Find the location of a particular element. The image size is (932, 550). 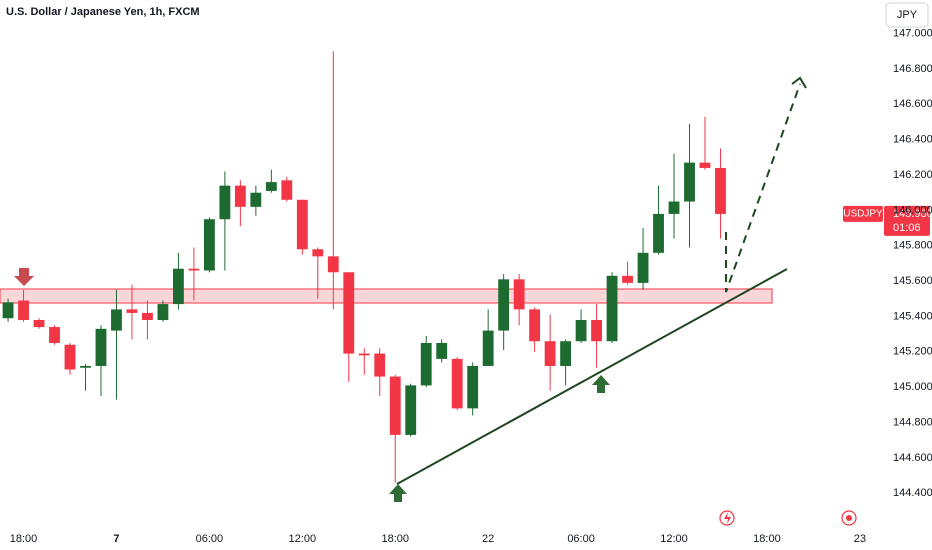

target-icon-dot is located at coordinates (849, 518).